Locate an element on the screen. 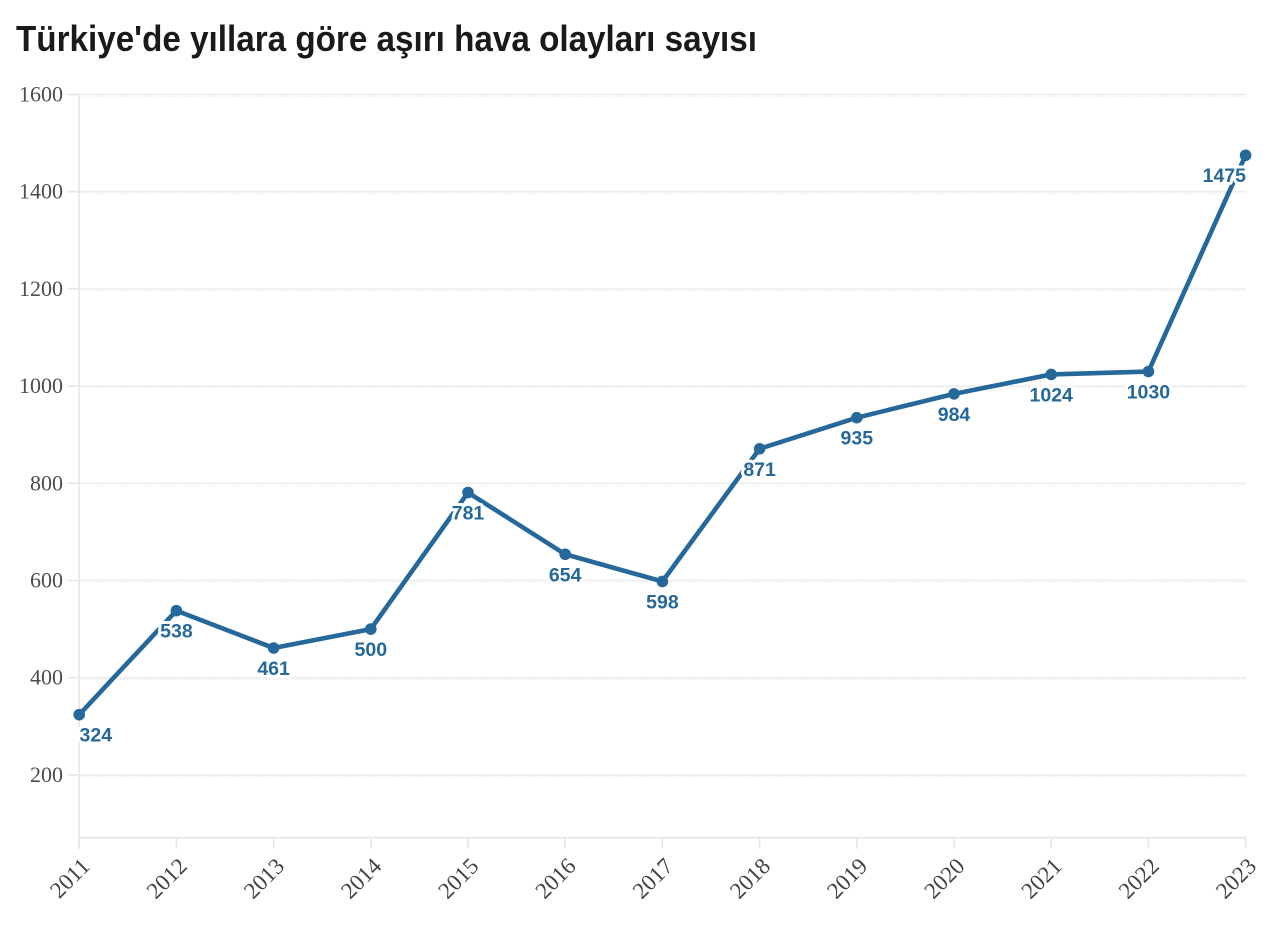  svg-text: 781 is located at coordinates (468, 514).